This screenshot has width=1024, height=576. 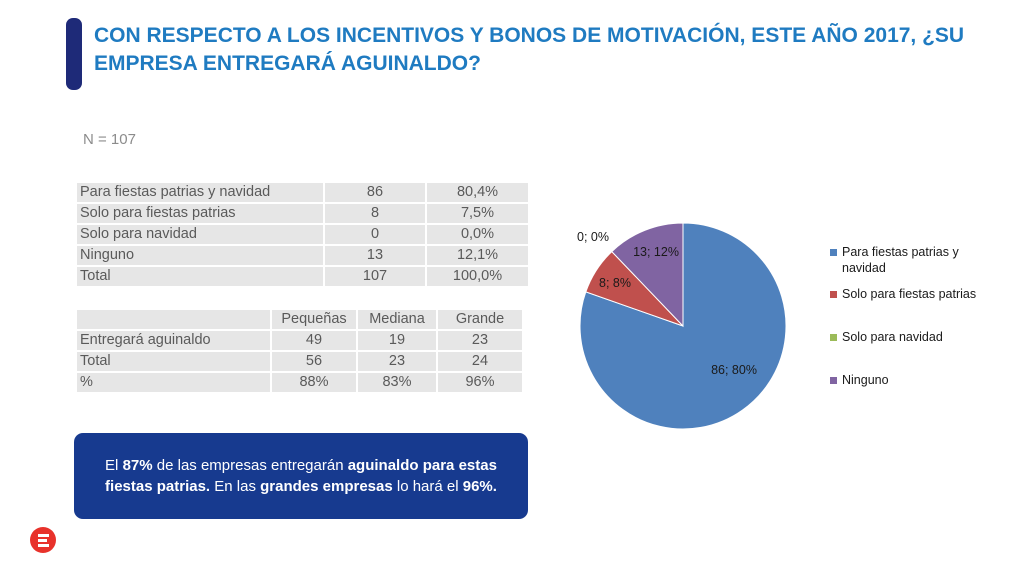 I want to click on table-cell: 7,5%, so click(x=477, y=213).